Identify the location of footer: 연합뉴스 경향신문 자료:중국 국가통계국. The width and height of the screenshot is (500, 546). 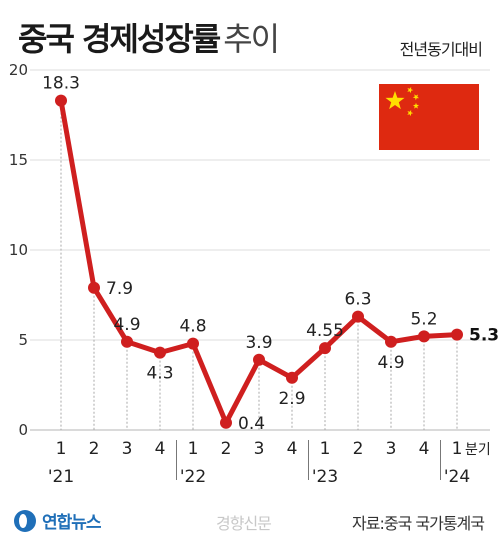
(250, 523).